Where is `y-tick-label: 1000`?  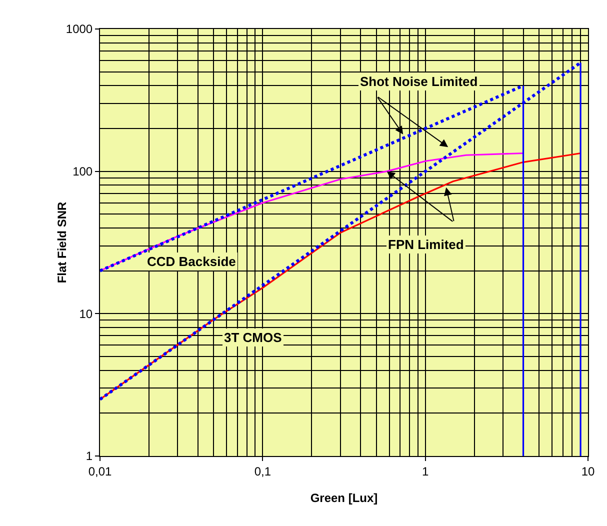
y-tick-label: 1000 is located at coordinates (79, 29).